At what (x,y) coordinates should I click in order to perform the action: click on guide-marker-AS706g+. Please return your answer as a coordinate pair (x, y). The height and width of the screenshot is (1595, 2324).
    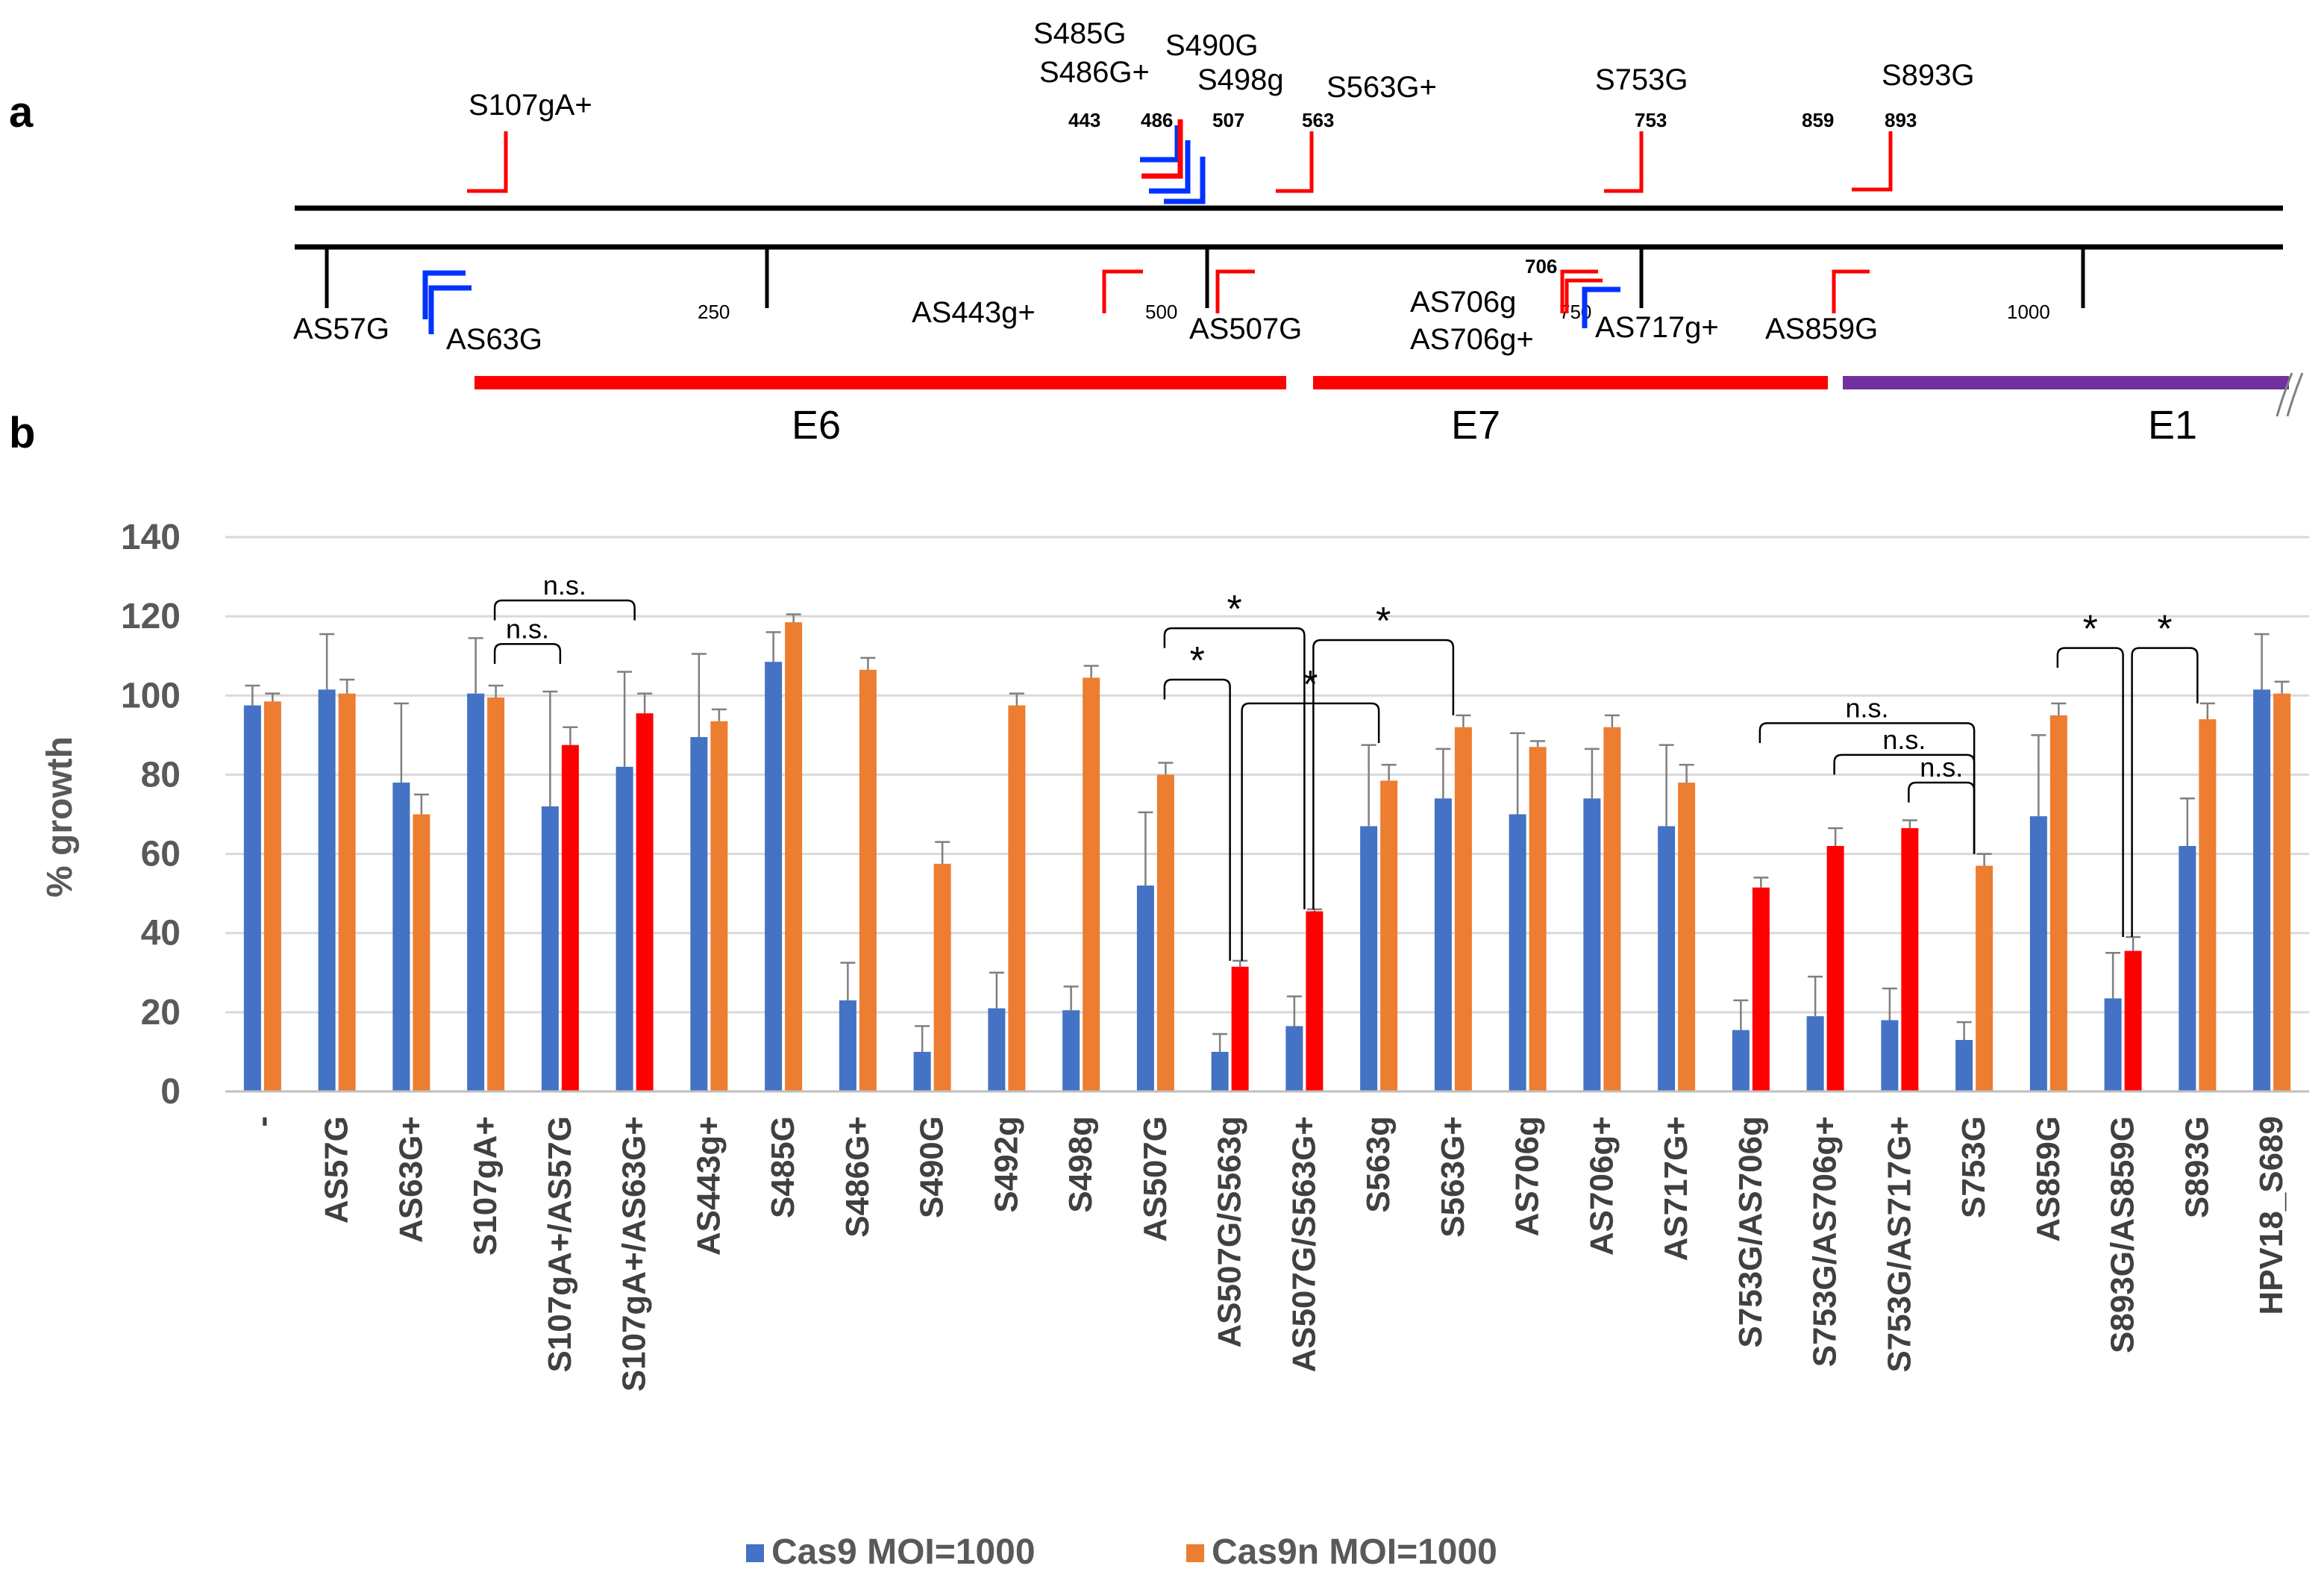
    Looking at the image, I should click on (1584, 295).